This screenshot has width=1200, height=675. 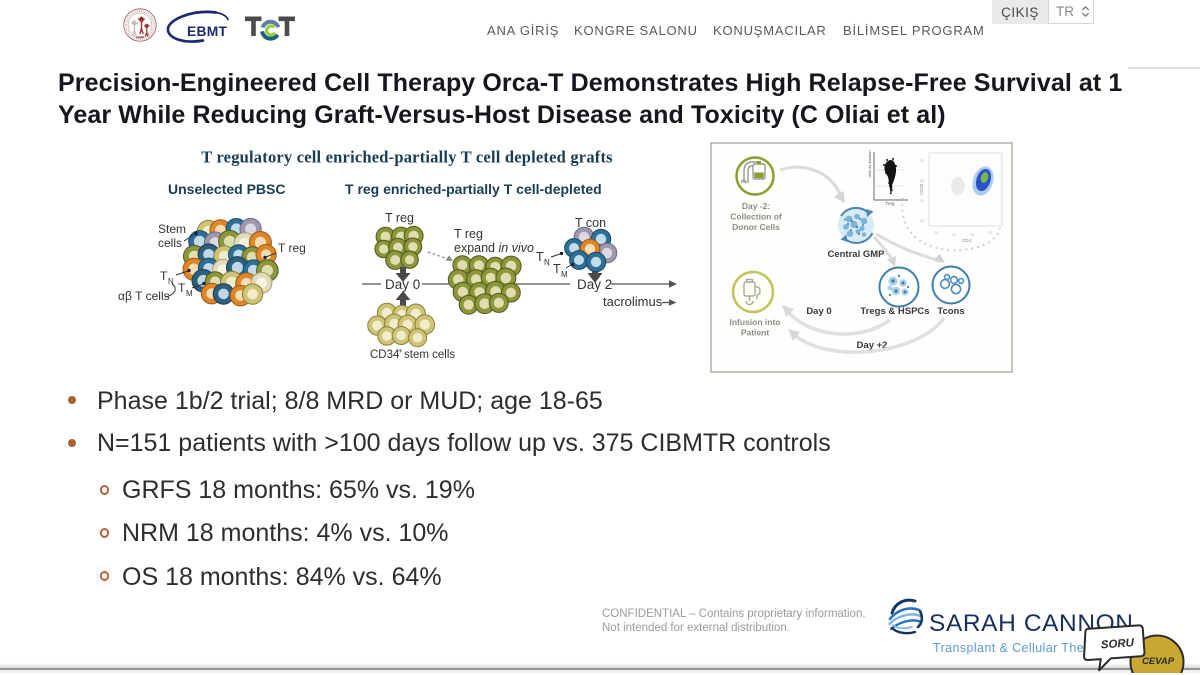 What do you see at coordinates (856, 254) in the screenshot?
I see `svg-text: Central GMP` at bounding box center [856, 254].